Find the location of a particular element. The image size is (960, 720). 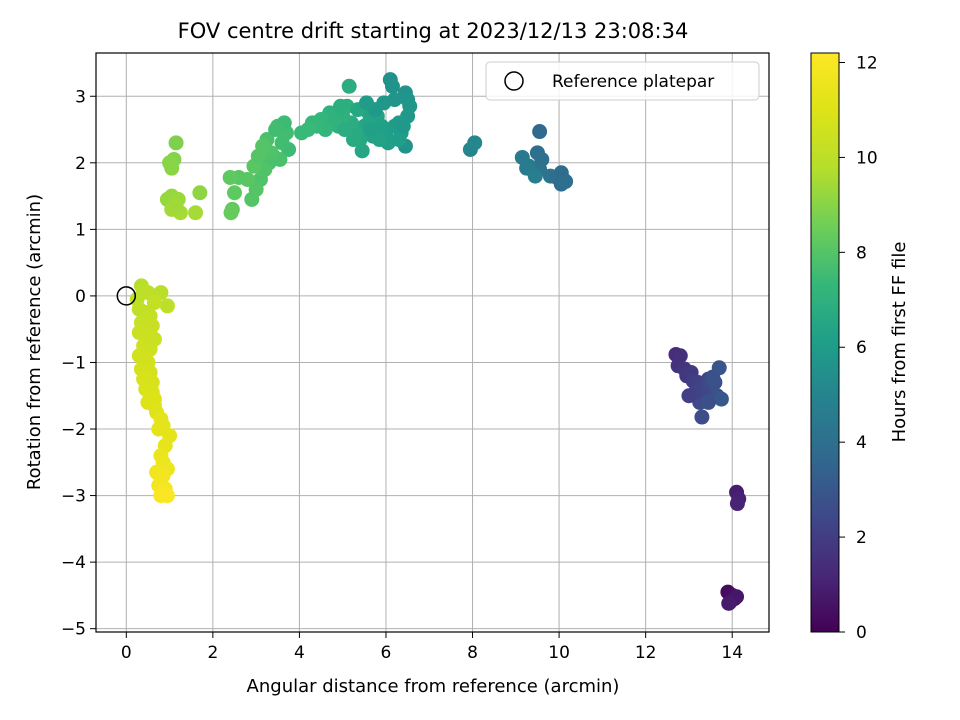

colorbar-tick-label: 6 is located at coordinates (861, 348).